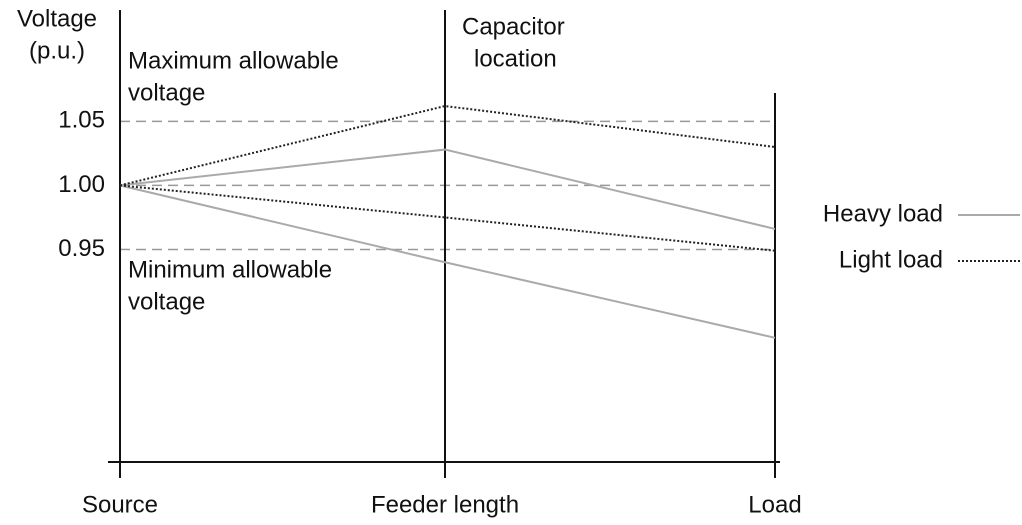  What do you see at coordinates (57, 50) in the screenshot?
I see `y-axis-label: (p.u.)` at bounding box center [57, 50].